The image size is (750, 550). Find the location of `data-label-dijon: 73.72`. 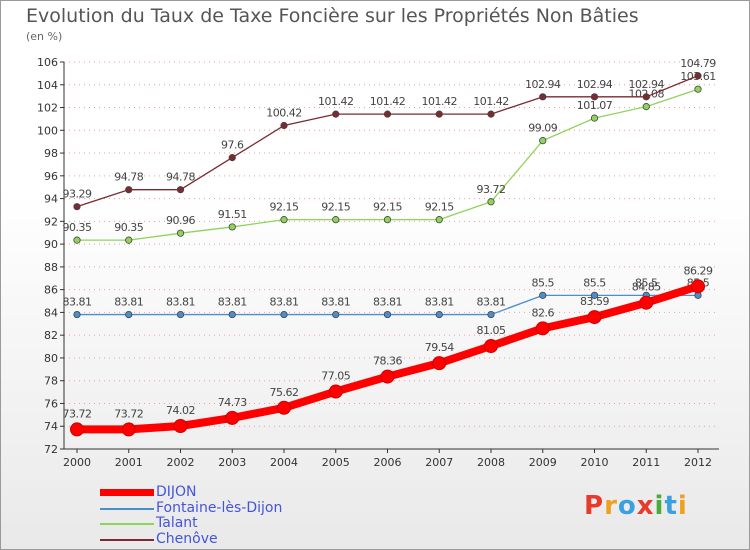

data-label-dijon: 73.72 is located at coordinates (128, 413).